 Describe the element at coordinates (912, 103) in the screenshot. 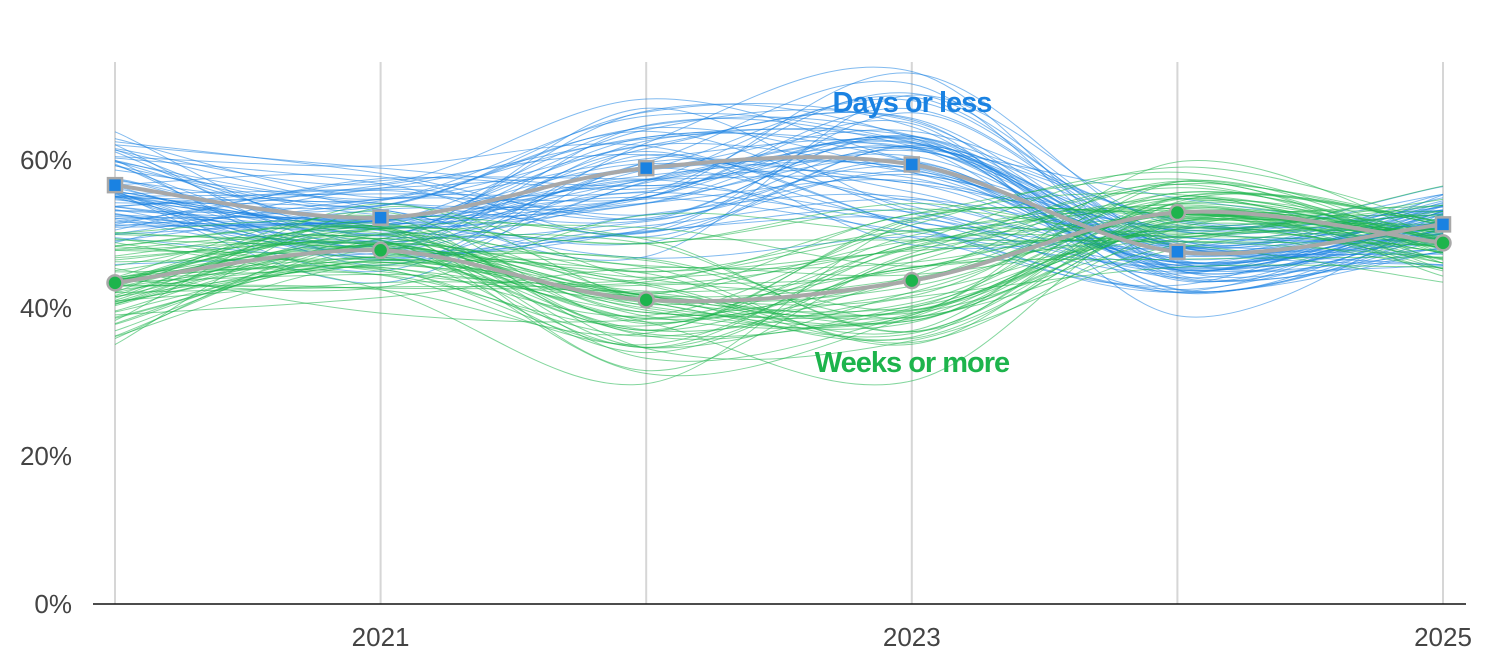

I see `series-label-days-or-less: Days or less` at that location.